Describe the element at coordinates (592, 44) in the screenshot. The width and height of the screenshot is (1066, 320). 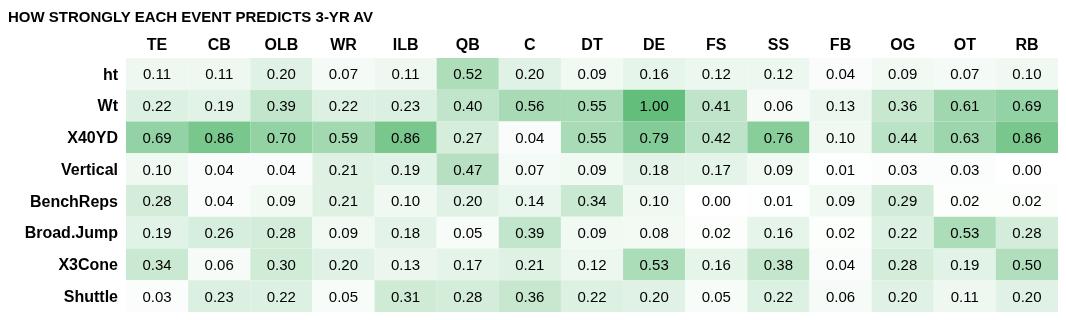
I see `x-tick-label: DT` at that location.